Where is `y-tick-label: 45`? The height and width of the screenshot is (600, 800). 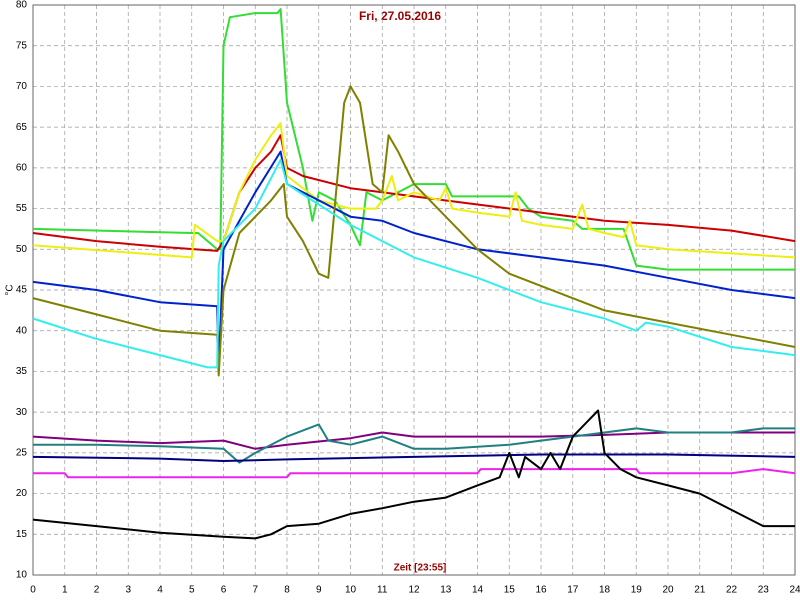
y-tick-label: 45 is located at coordinates (22, 290).